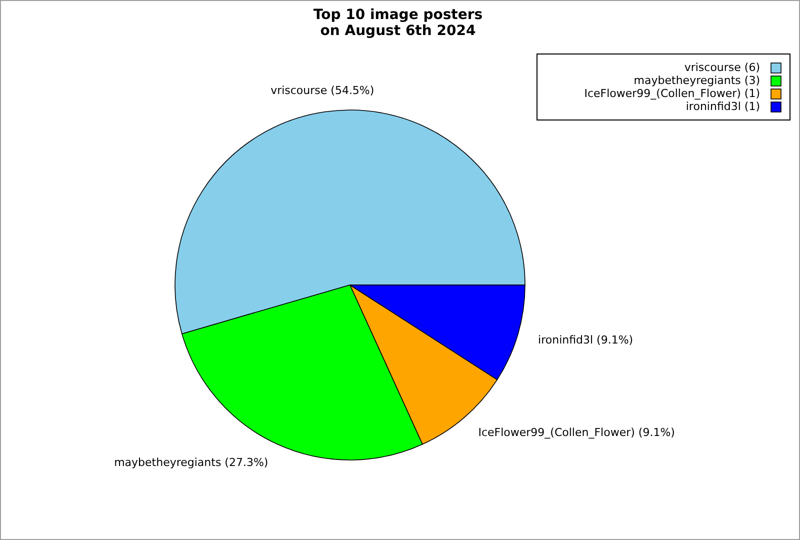  What do you see at coordinates (722, 67) in the screenshot?
I see `legend-label: vriscourse (6)` at bounding box center [722, 67].